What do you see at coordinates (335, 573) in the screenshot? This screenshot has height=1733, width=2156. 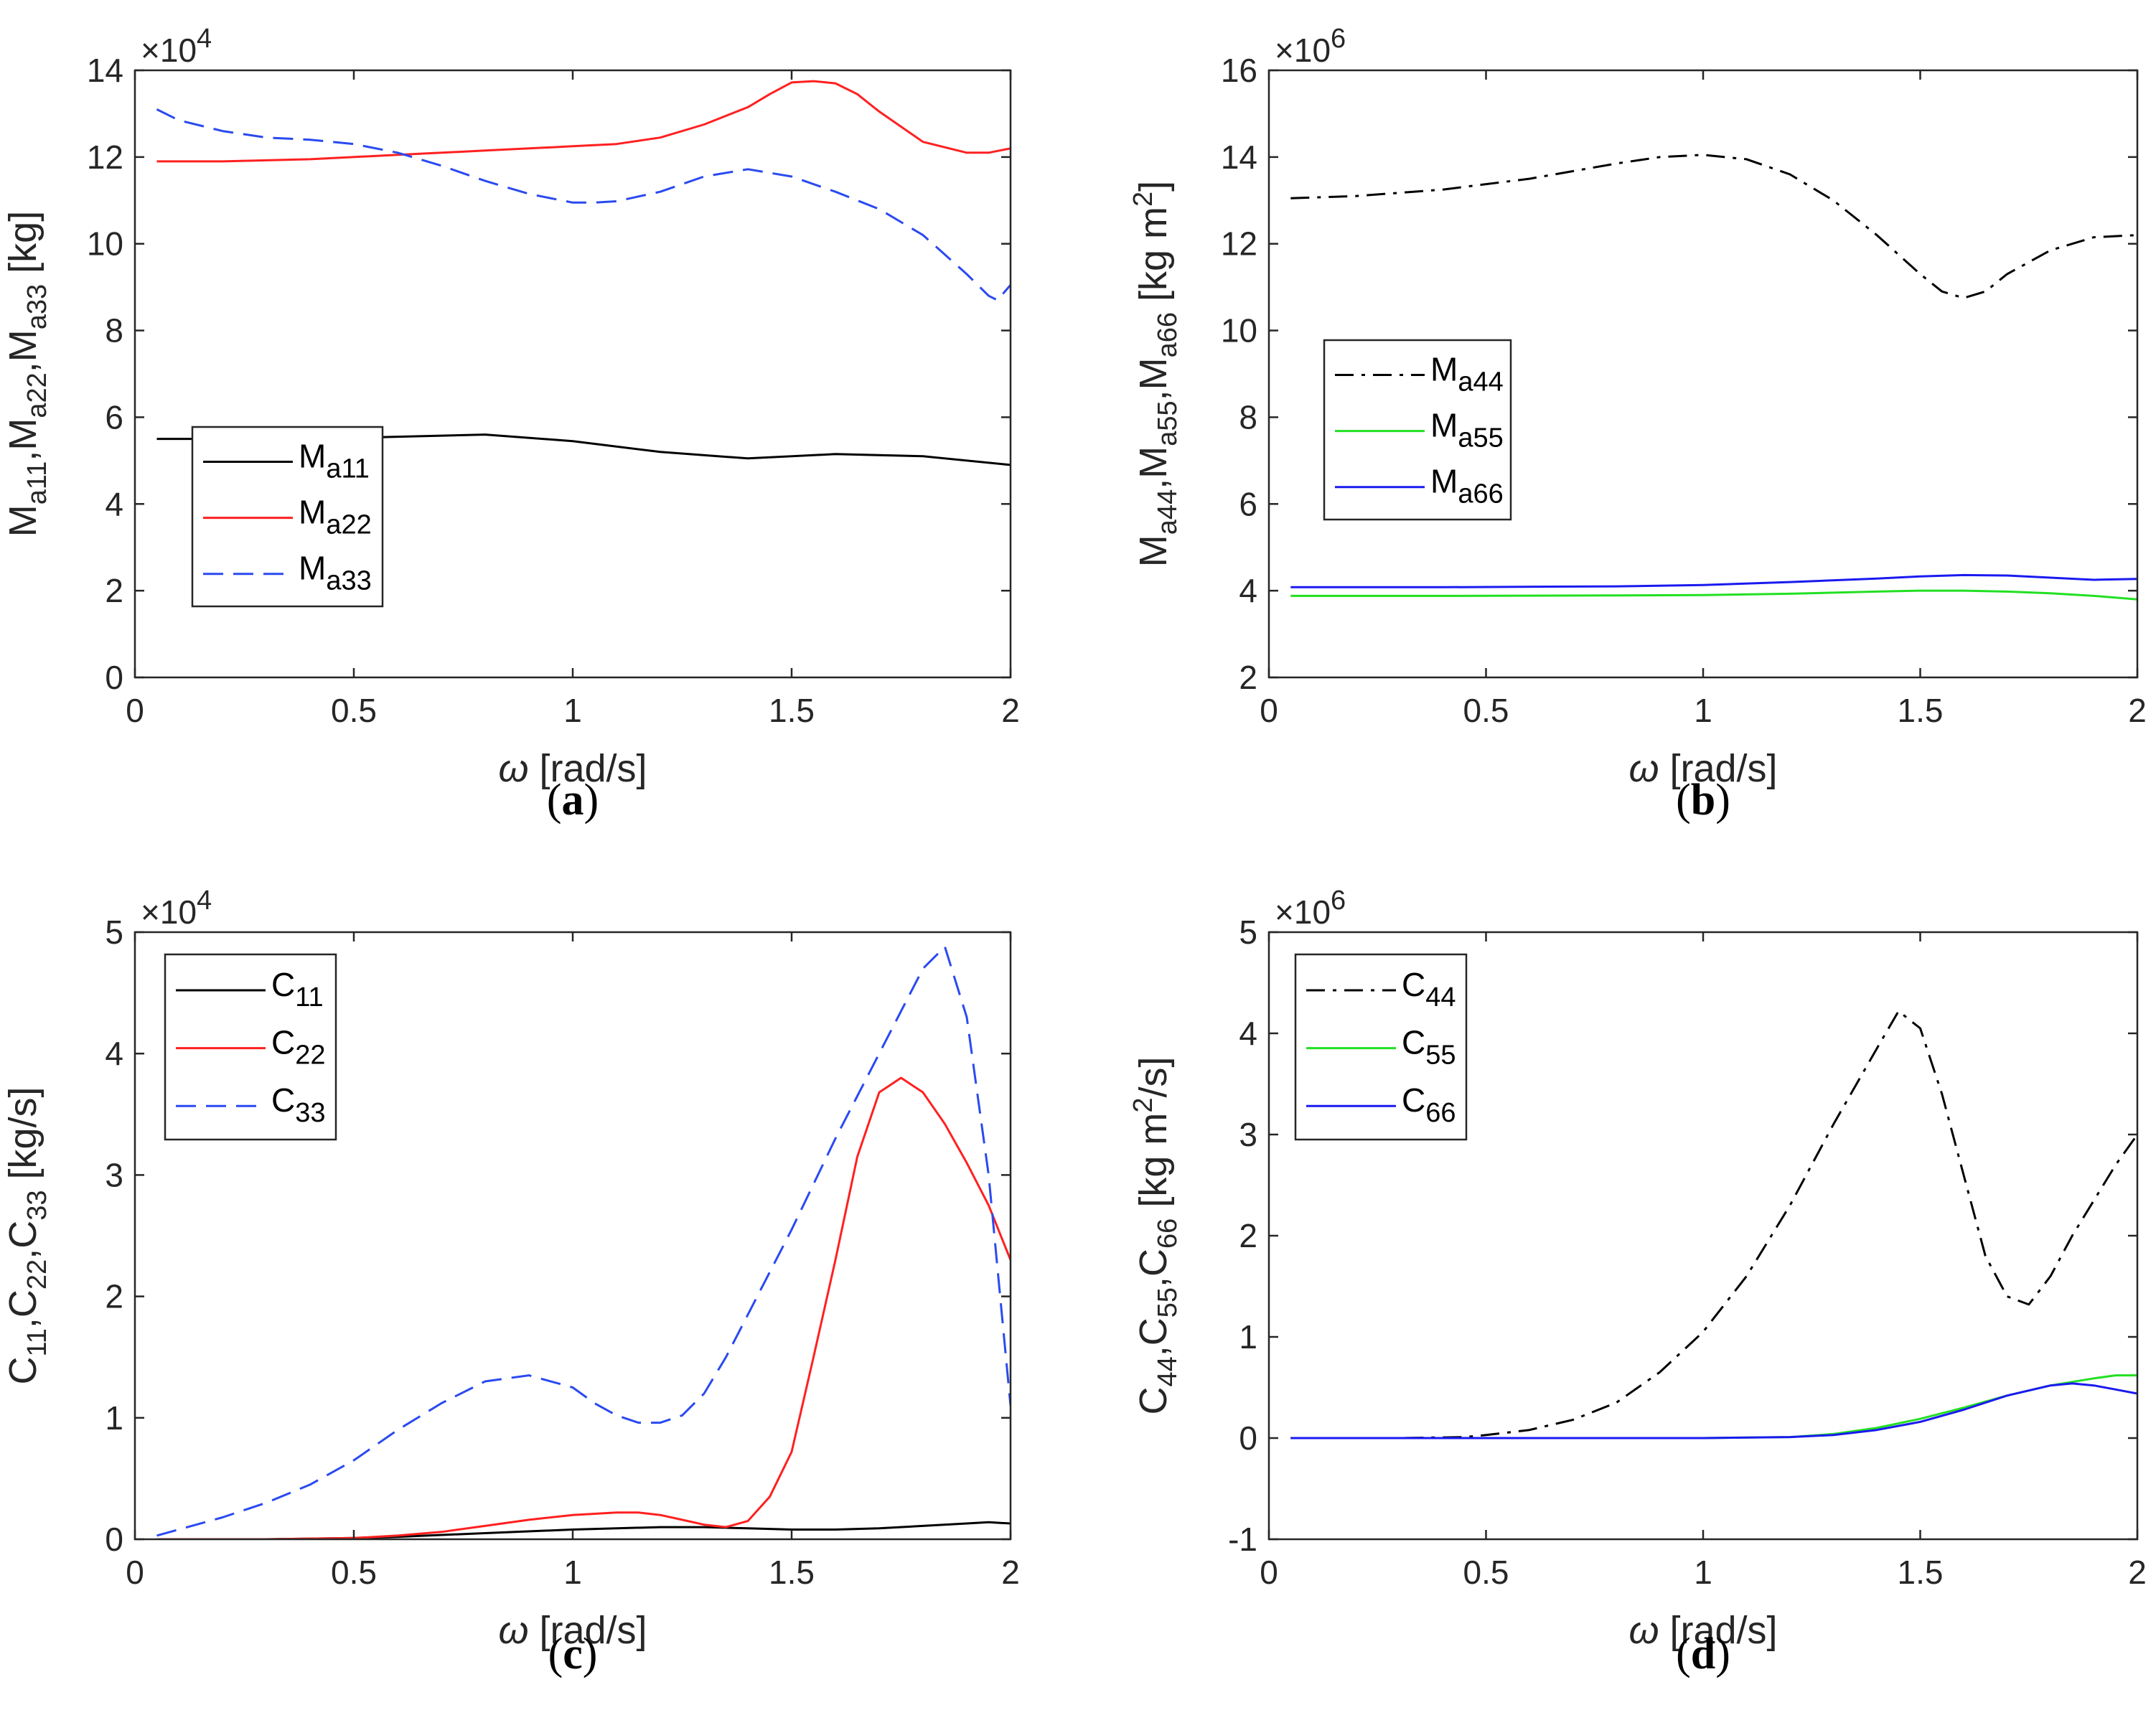 I see `legend-label-ma33: Ma33` at bounding box center [335, 573].